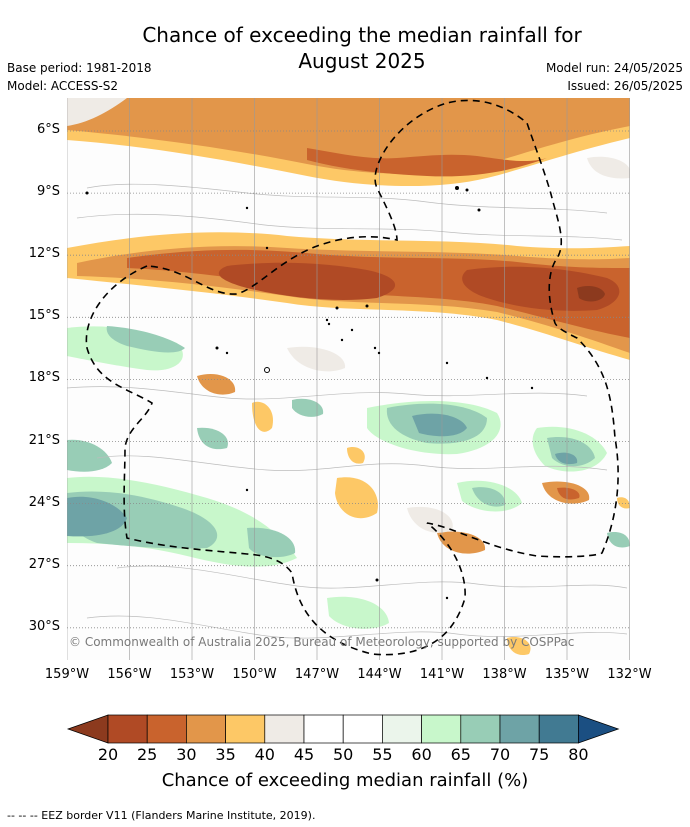  I want to click on colorbar-tick-label: 35, so click(225, 754).